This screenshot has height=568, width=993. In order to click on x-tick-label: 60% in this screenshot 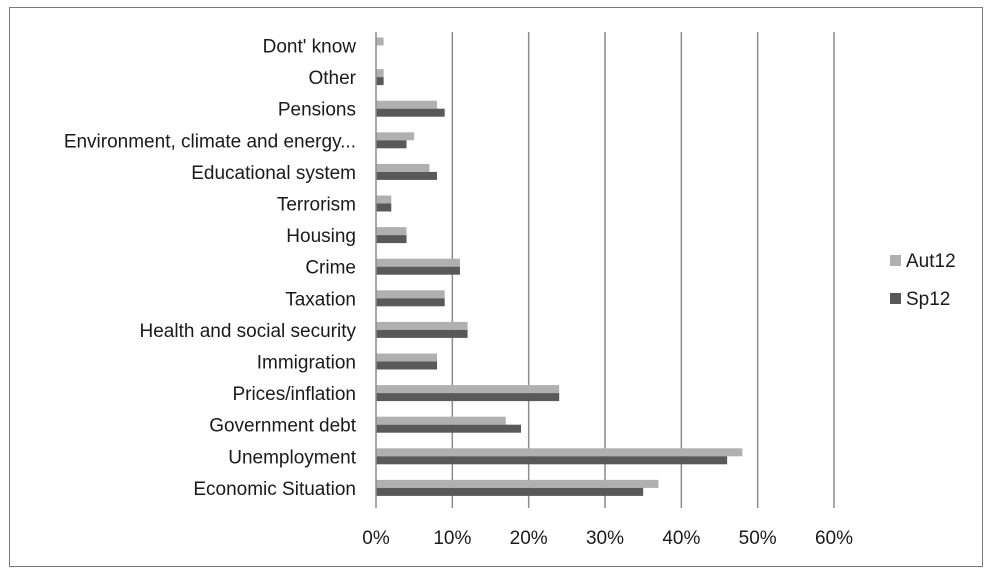, I will do `click(834, 538)`.